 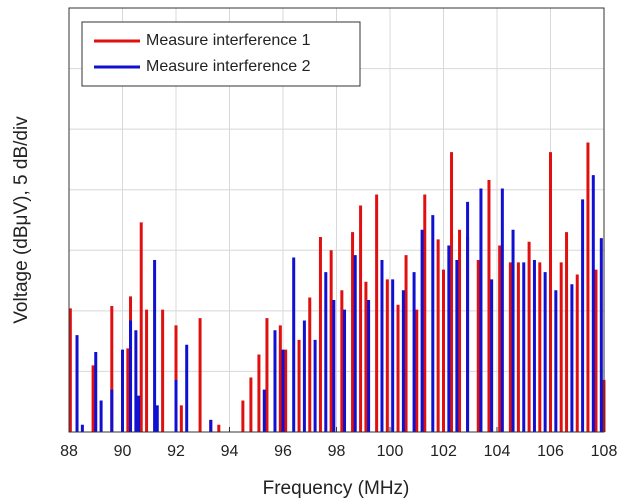 I want to click on x-tick-label: 96, so click(x=283, y=451).